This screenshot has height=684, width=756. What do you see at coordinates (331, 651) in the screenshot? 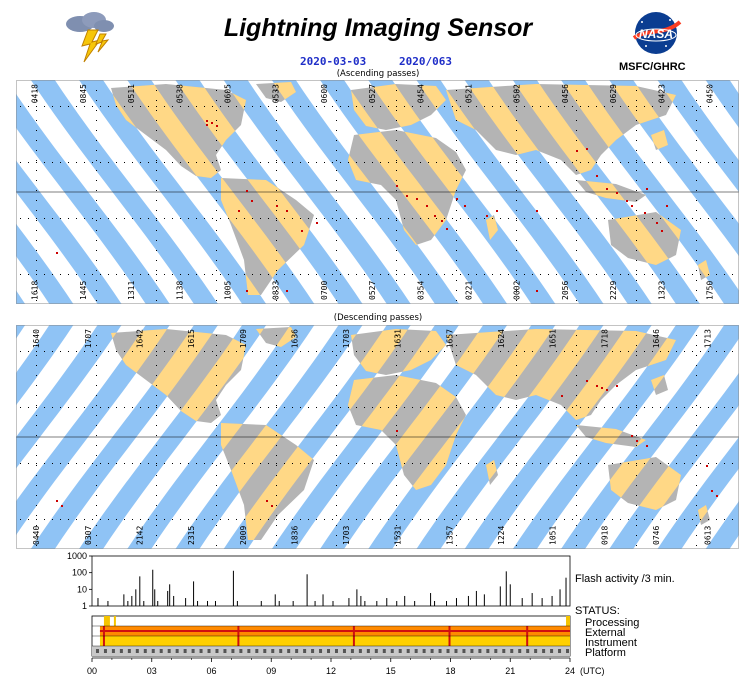
I see `status-platform-band` at bounding box center [331, 651].